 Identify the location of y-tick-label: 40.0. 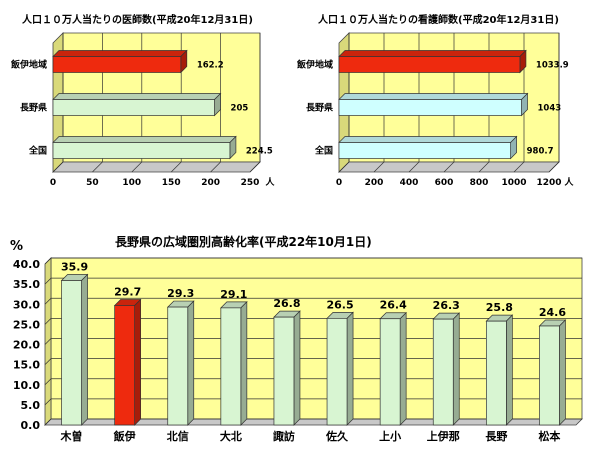
(26, 264).